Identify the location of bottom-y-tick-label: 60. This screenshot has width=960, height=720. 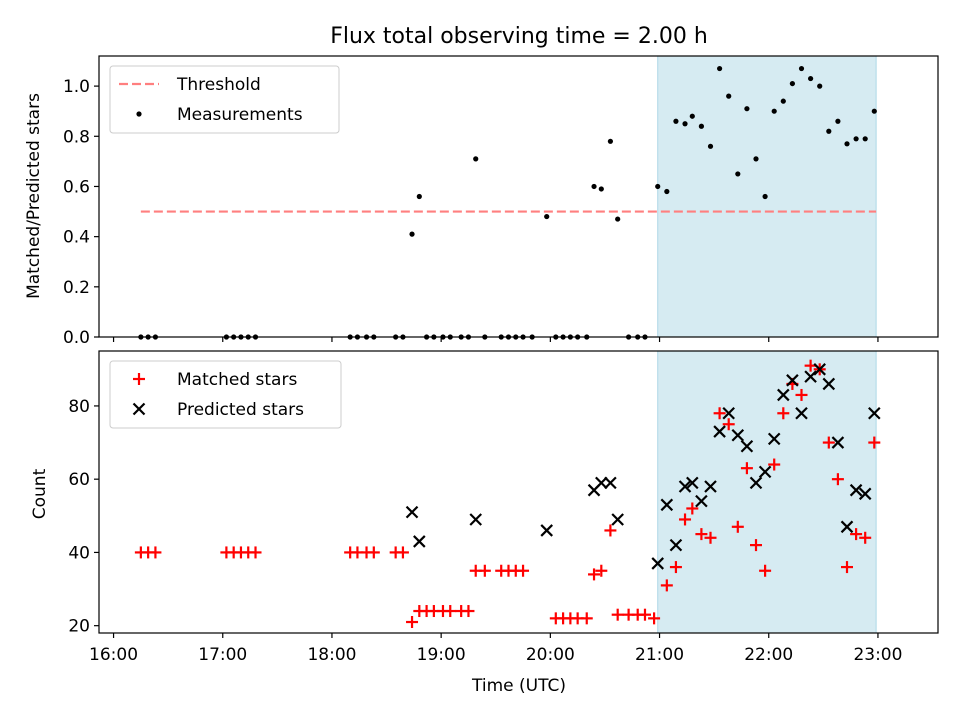
(79, 480).